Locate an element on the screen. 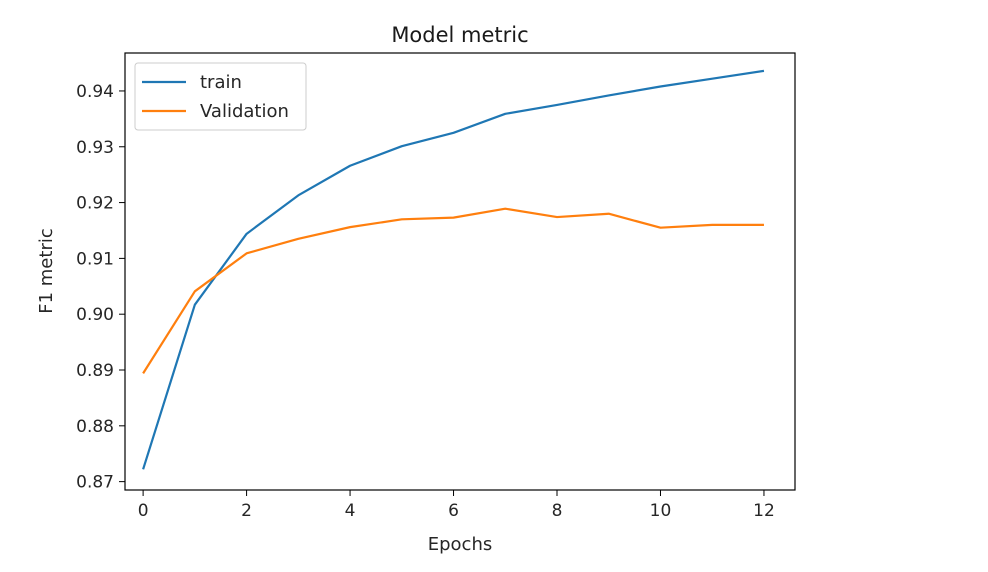 The image size is (988, 572). legend: train Validation is located at coordinates (220, 96).